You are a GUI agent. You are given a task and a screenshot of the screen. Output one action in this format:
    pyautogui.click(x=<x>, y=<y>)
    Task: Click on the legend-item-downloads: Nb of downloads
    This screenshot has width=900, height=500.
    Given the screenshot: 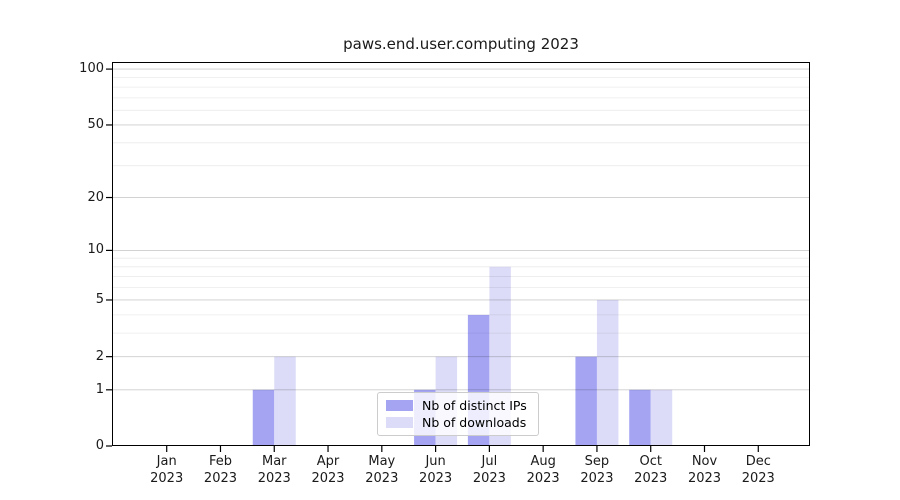 What is the action you would take?
    pyautogui.click(x=458, y=422)
    